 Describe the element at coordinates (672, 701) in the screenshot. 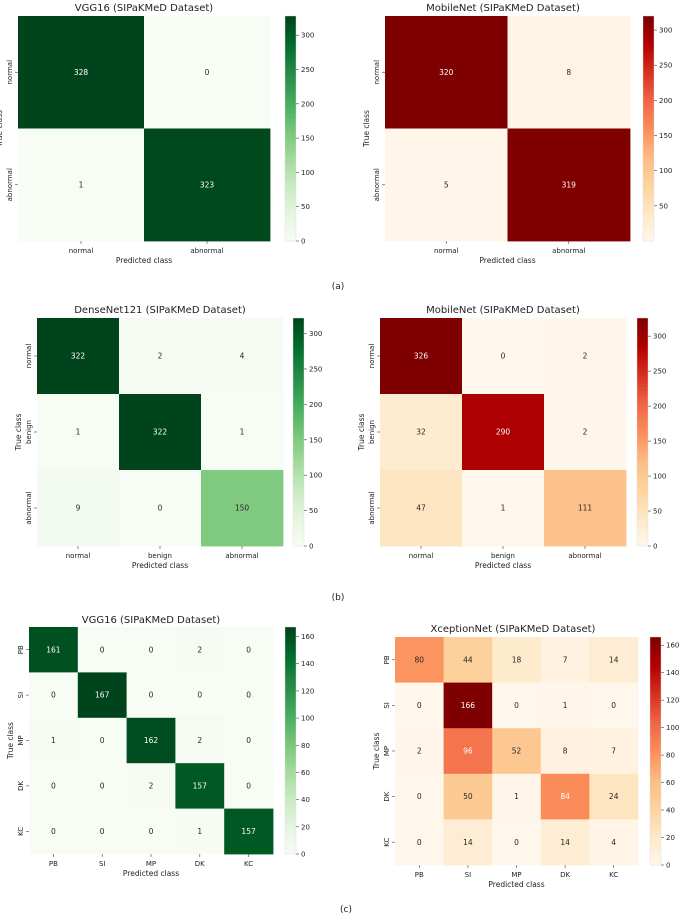

I see `chart6-colorbar-tick-6: 120` at that location.